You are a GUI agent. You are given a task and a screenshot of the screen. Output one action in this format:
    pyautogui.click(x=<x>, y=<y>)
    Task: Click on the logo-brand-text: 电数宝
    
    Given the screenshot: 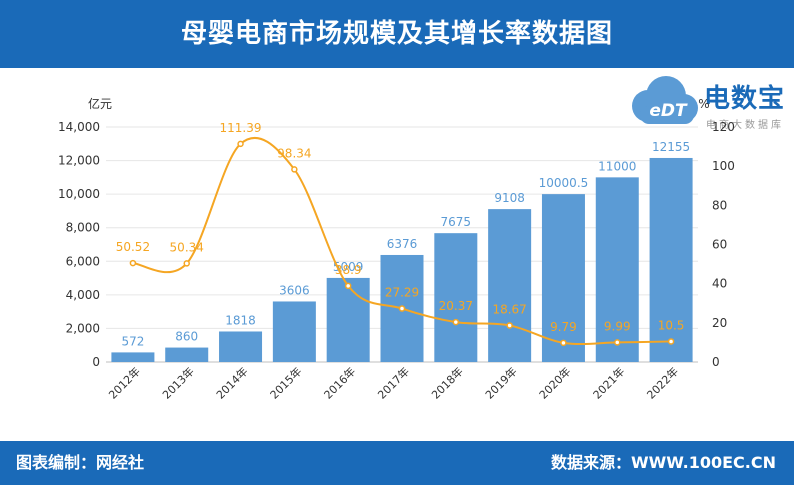 What is the action you would take?
    pyautogui.click(x=745, y=99)
    